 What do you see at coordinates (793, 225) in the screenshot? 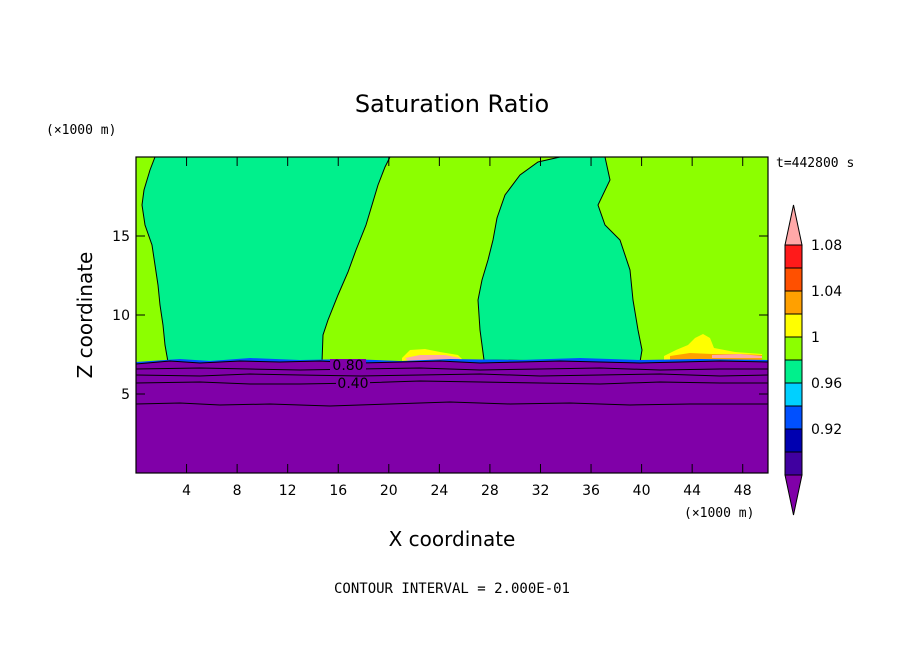
I see `colorbar-high-triangle` at bounding box center [793, 225].